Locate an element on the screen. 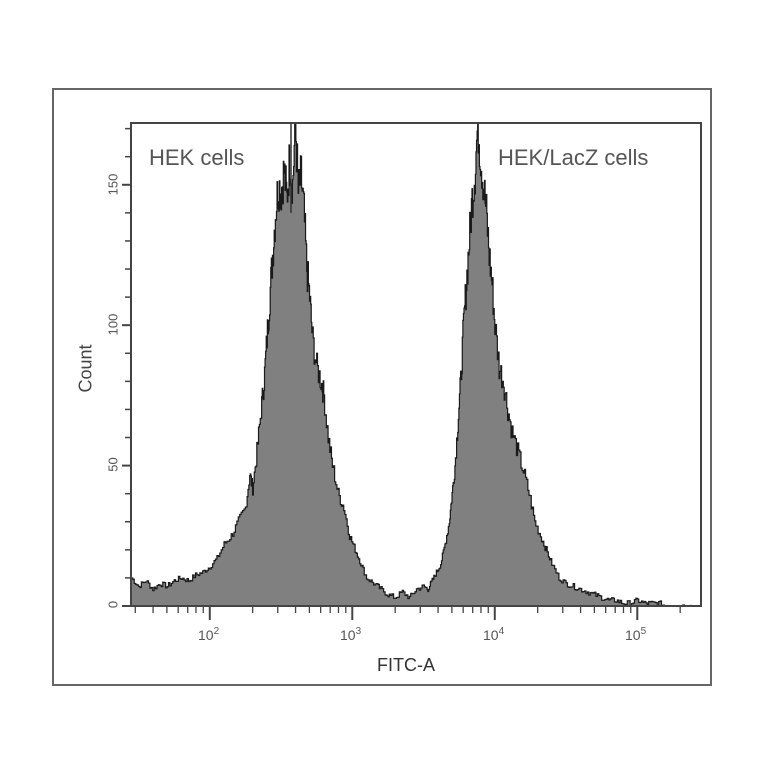 This screenshot has width=764, height=764. x-tick-label-1e5: 10⁵ is located at coordinates (636, 634).